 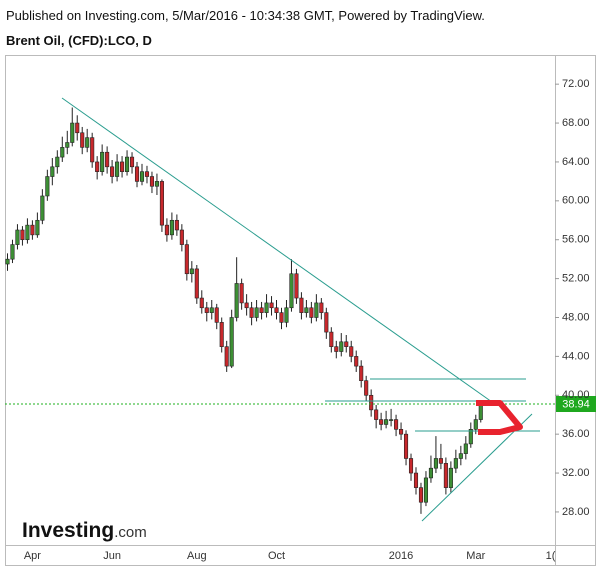 I want to click on x-tick-label: 2016, so click(x=401, y=556).